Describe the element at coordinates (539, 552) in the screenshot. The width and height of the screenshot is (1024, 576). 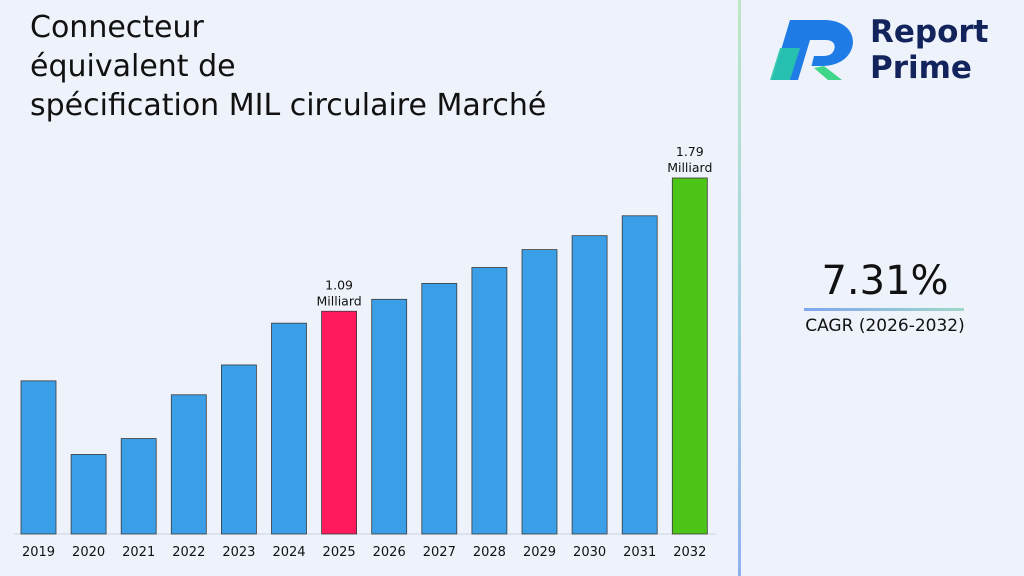
I see `x-tick-label: 2029` at that location.